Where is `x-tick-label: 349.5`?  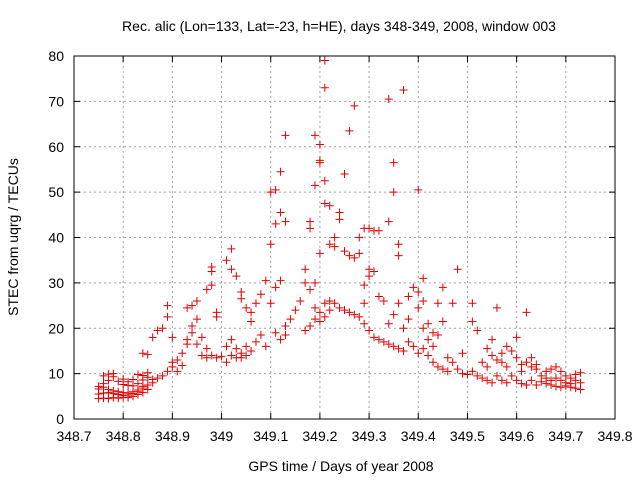
x-tick-label: 349.5 is located at coordinates (467, 436).